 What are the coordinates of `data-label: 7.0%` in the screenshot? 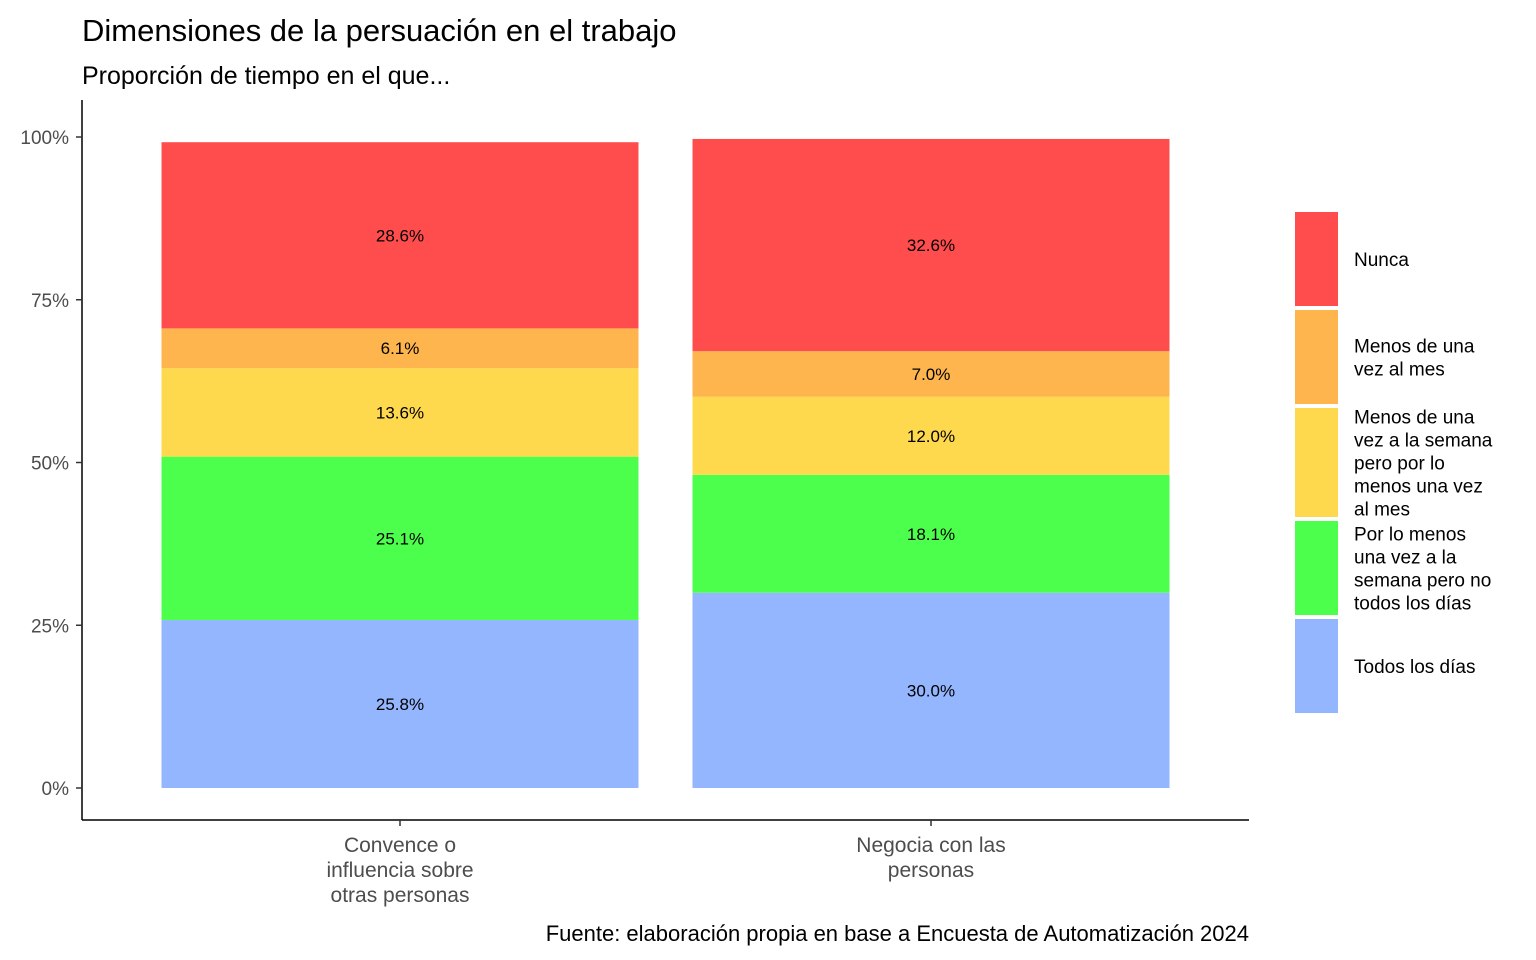 It's located at (931, 374).